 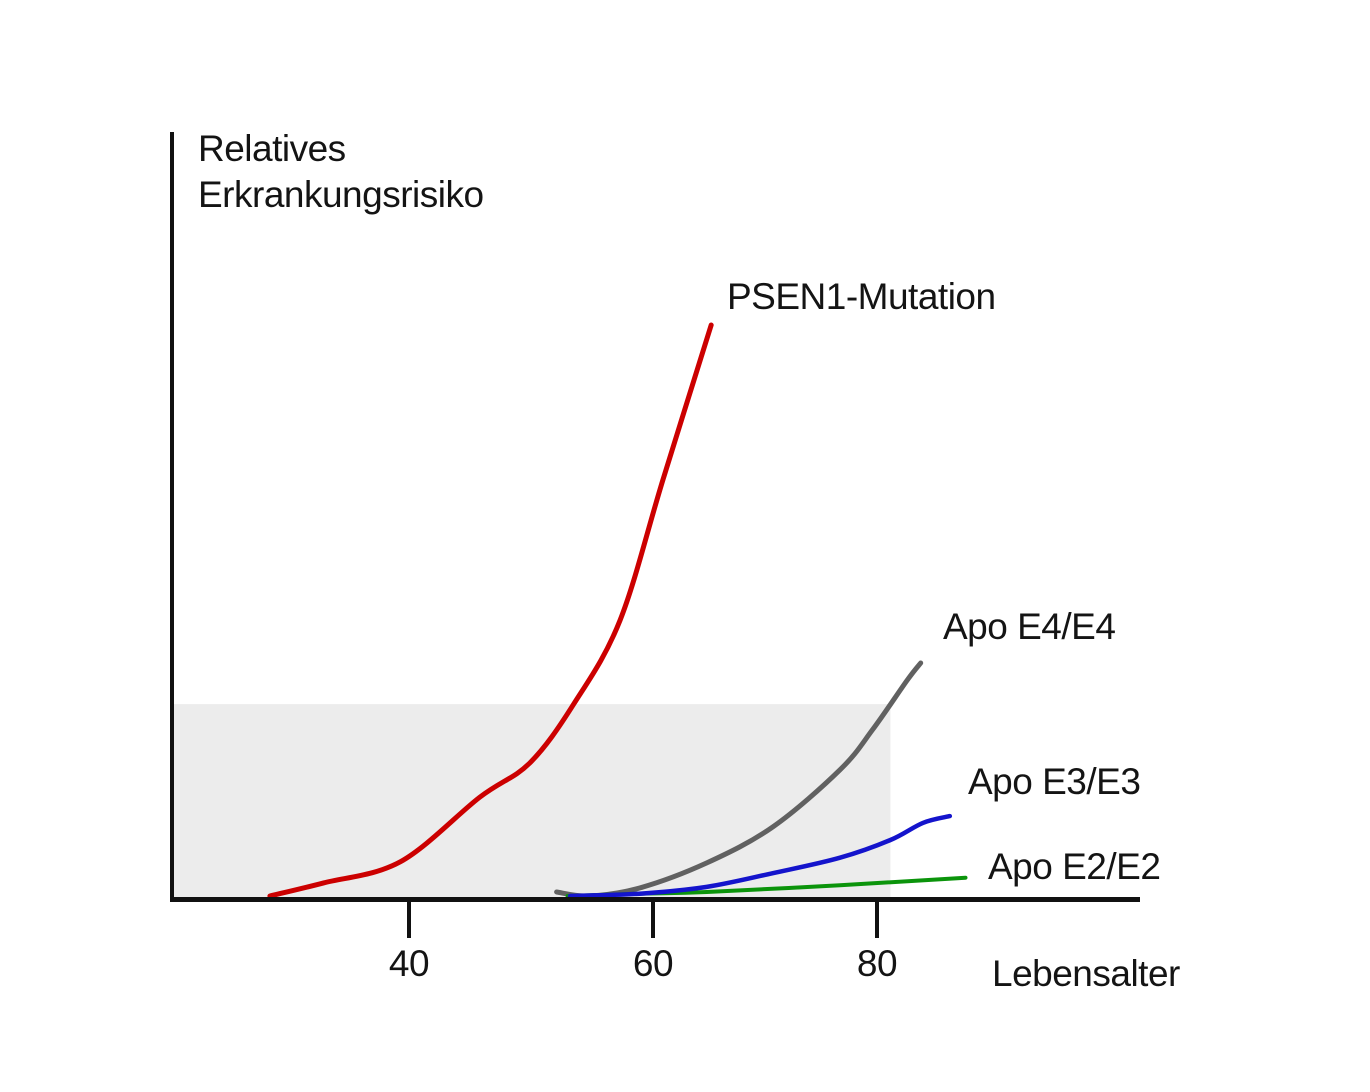 I want to click on x-tick-label-60: 60, so click(x=653, y=963).